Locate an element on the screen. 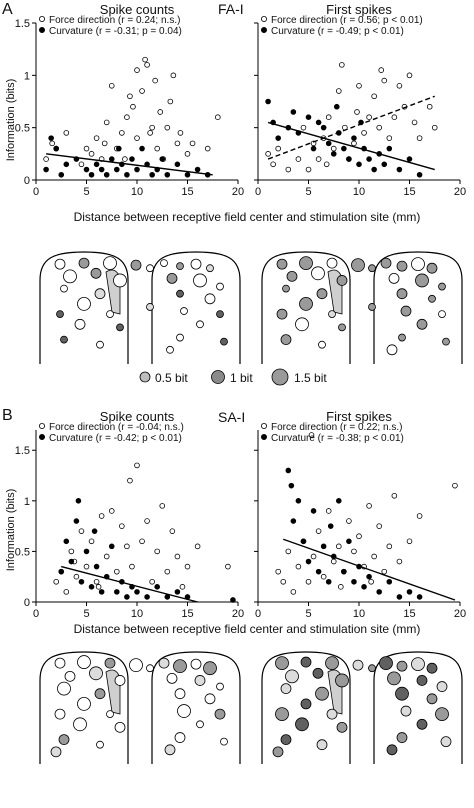 This screenshot has height=808, width=474. legend-entry: Curvature (r = -0.42; p < 0.01) is located at coordinates (115, 438).